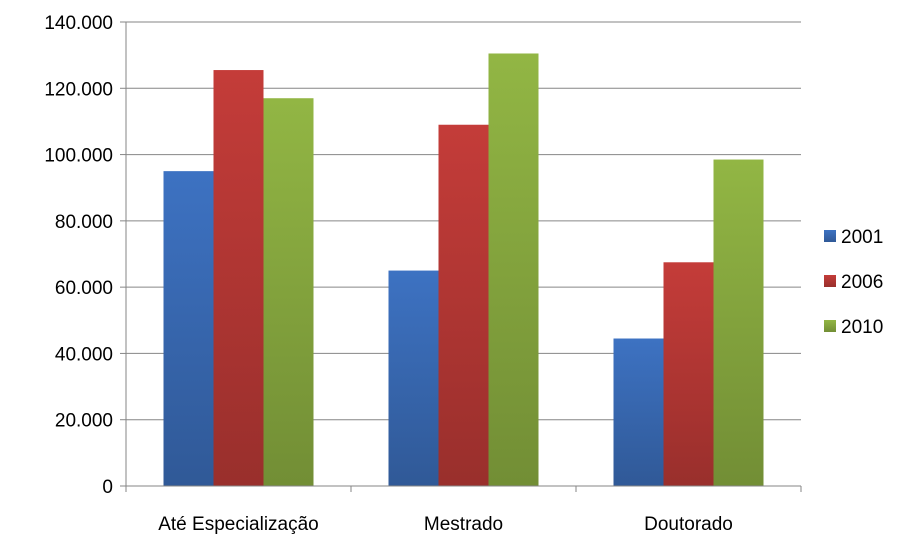  I want to click on y-tick-label: 60.000, so click(84, 288).